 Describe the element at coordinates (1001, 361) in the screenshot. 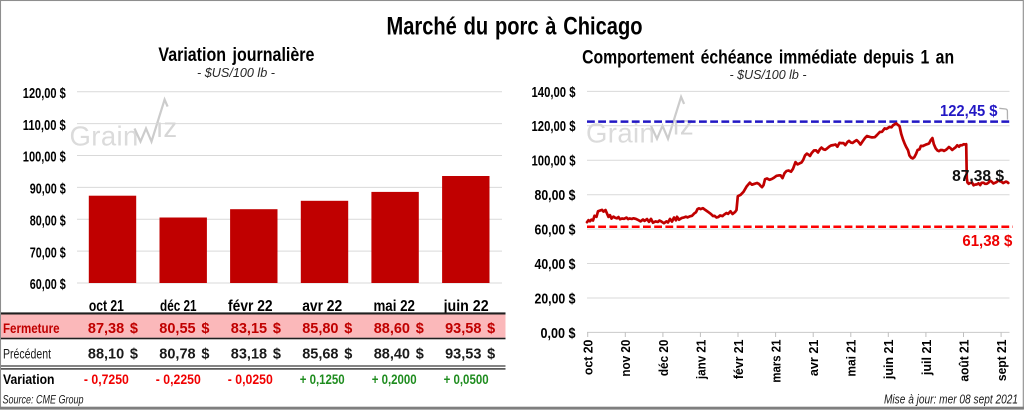

I see `svg-text: sept 21` at that location.